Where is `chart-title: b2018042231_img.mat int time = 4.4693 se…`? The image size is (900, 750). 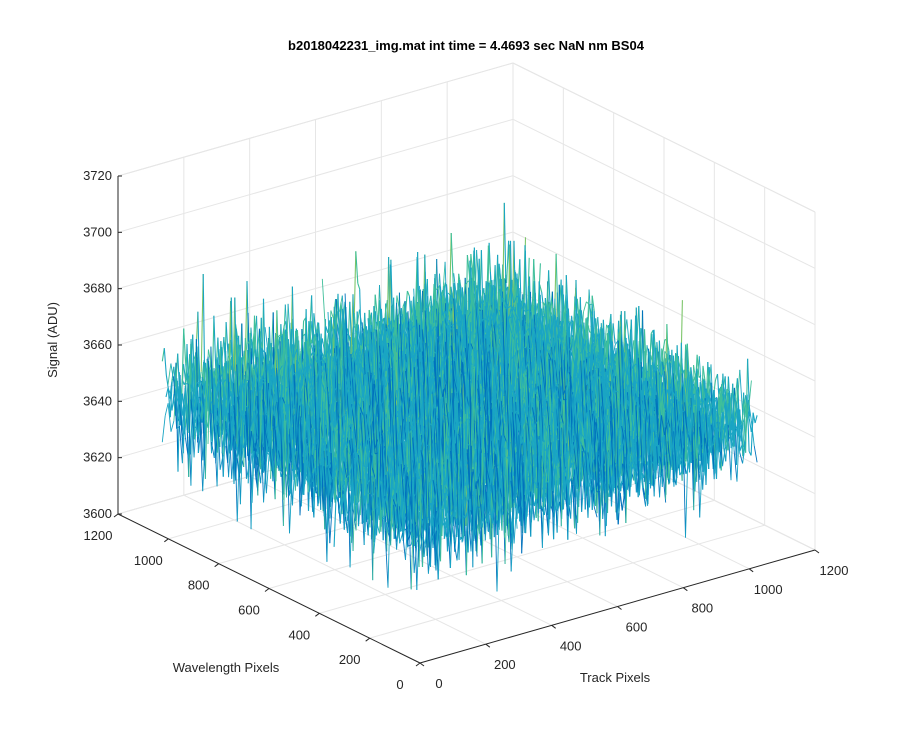 chart-title: b2018042231_img.mat int time = 4.4693 se… is located at coordinates (466, 45).